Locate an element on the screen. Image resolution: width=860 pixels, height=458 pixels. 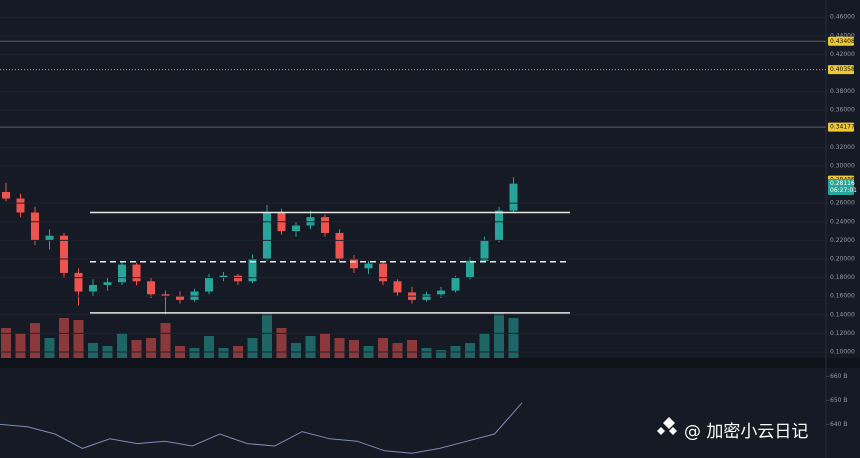
y-tick-label: 0.18000 is located at coordinates (842, 277).